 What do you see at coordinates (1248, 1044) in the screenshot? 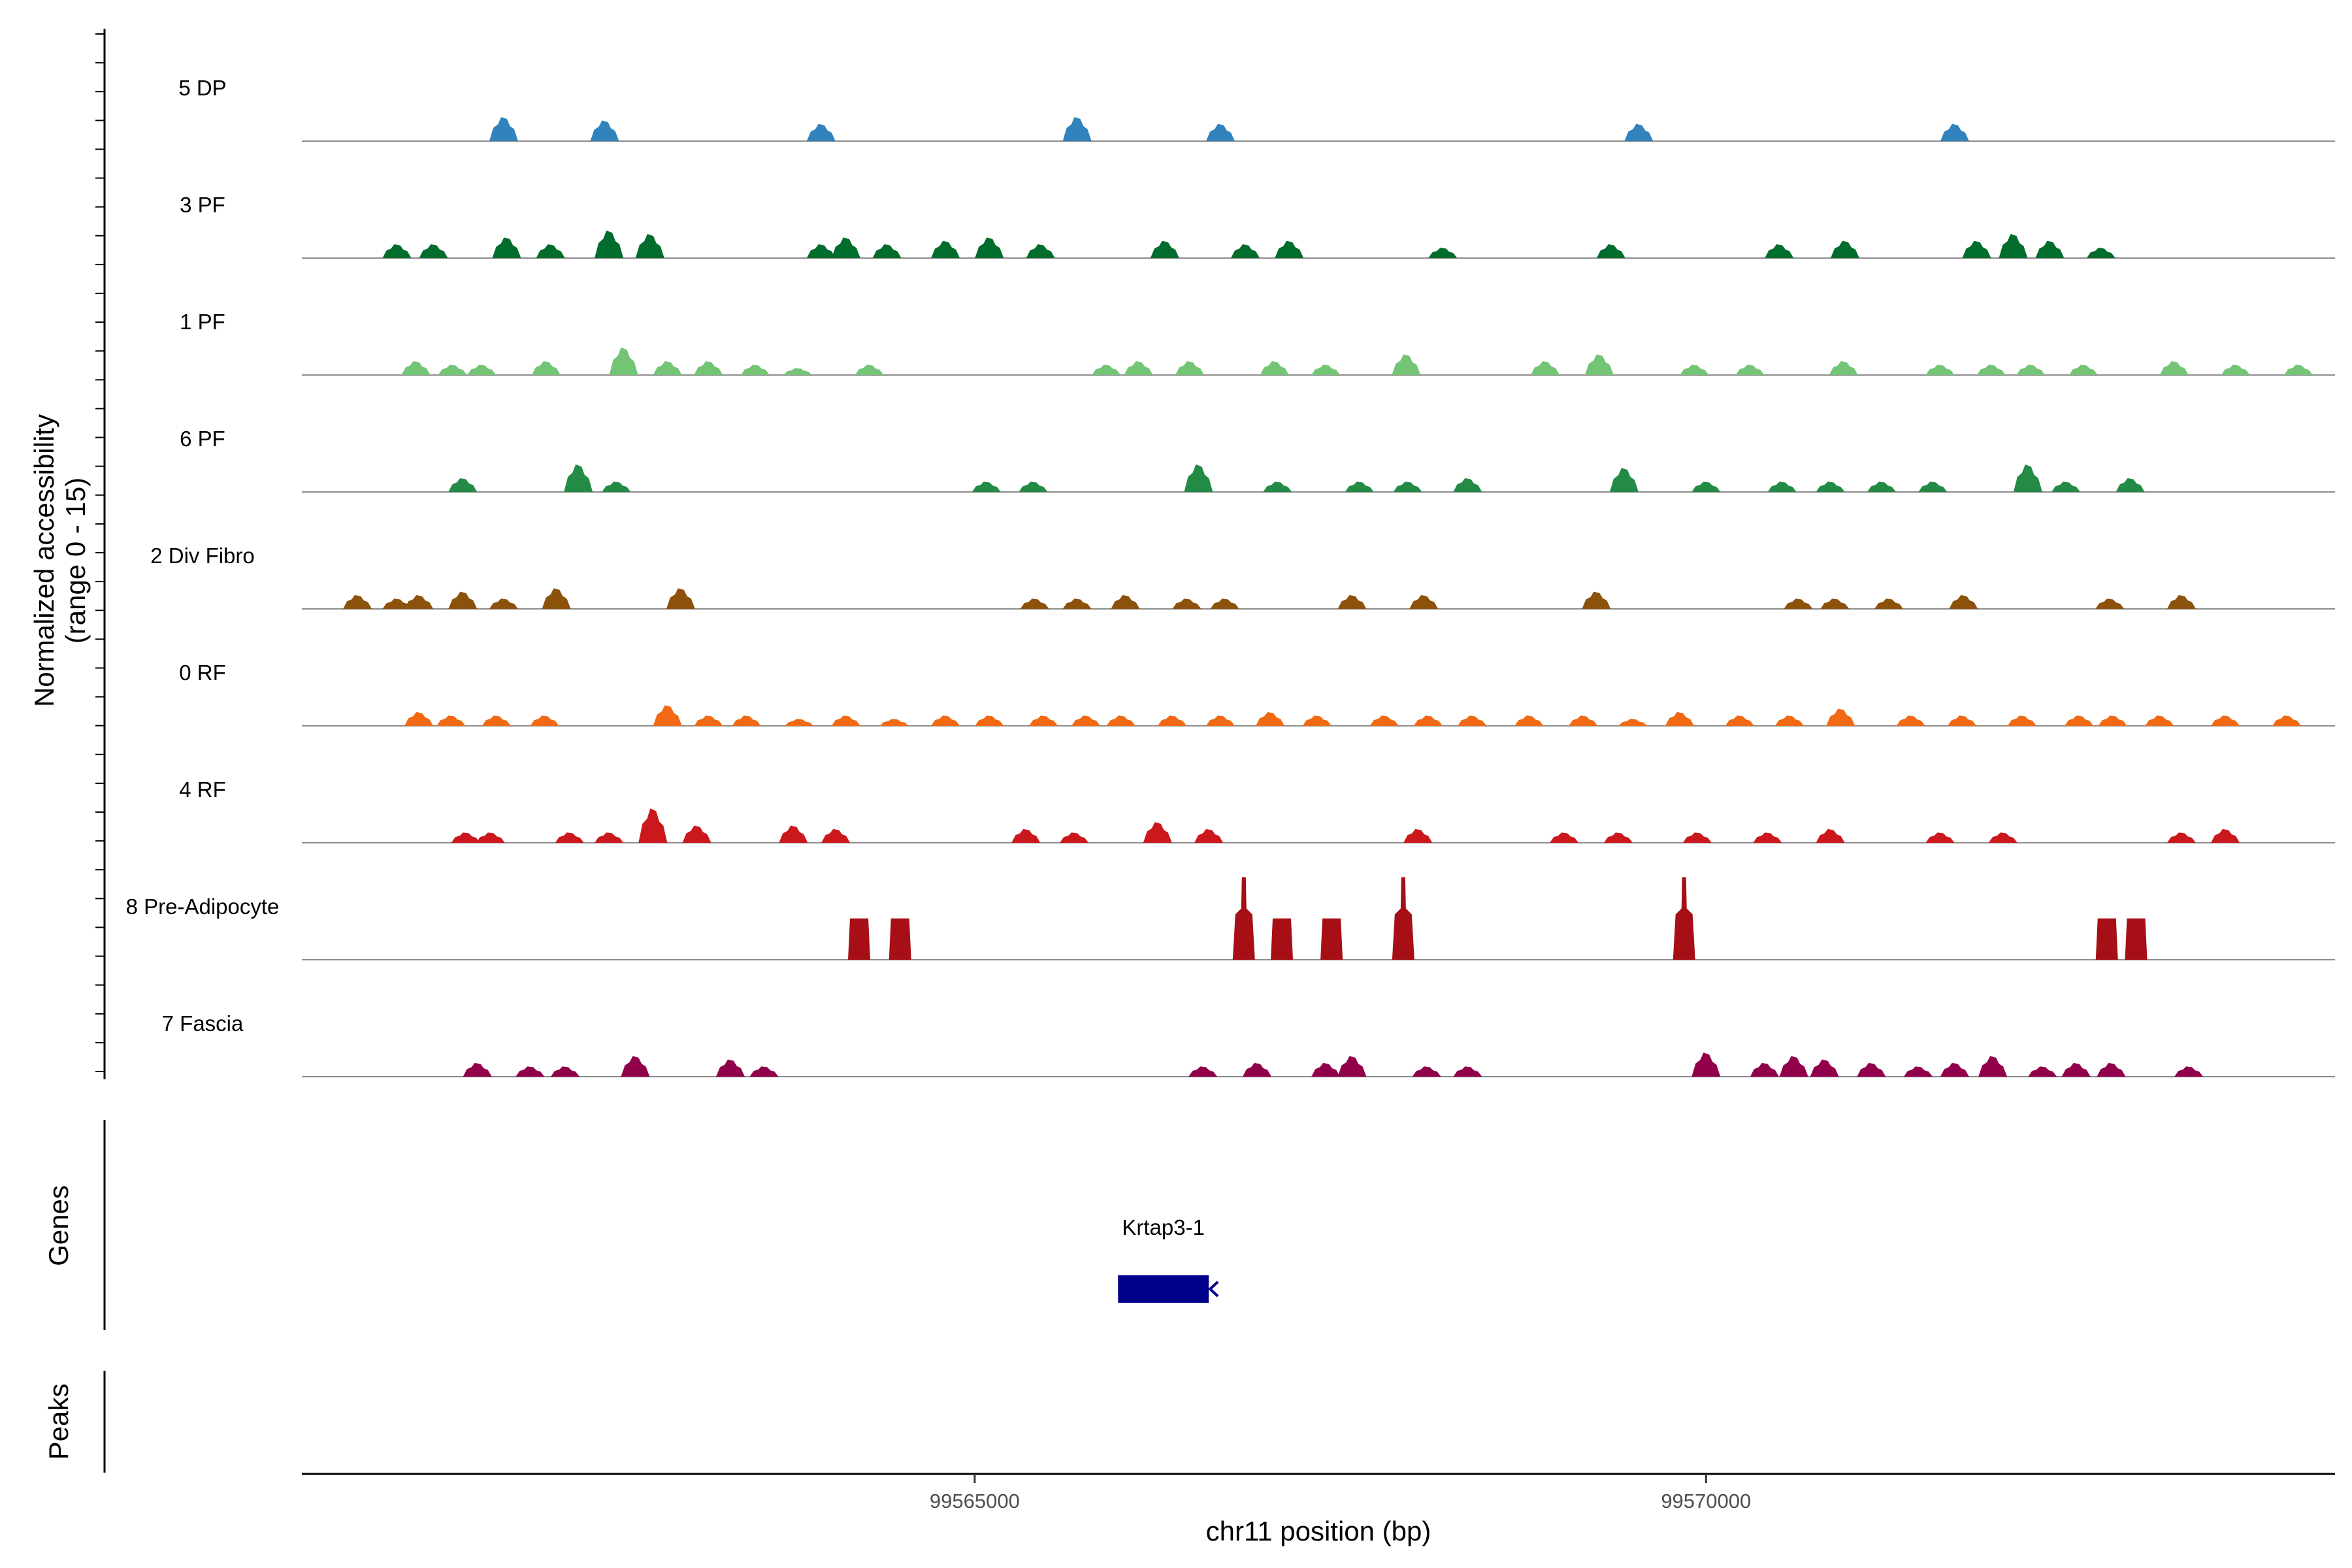
I see `track-7-fascia: 7 Fascia` at bounding box center [1248, 1044].